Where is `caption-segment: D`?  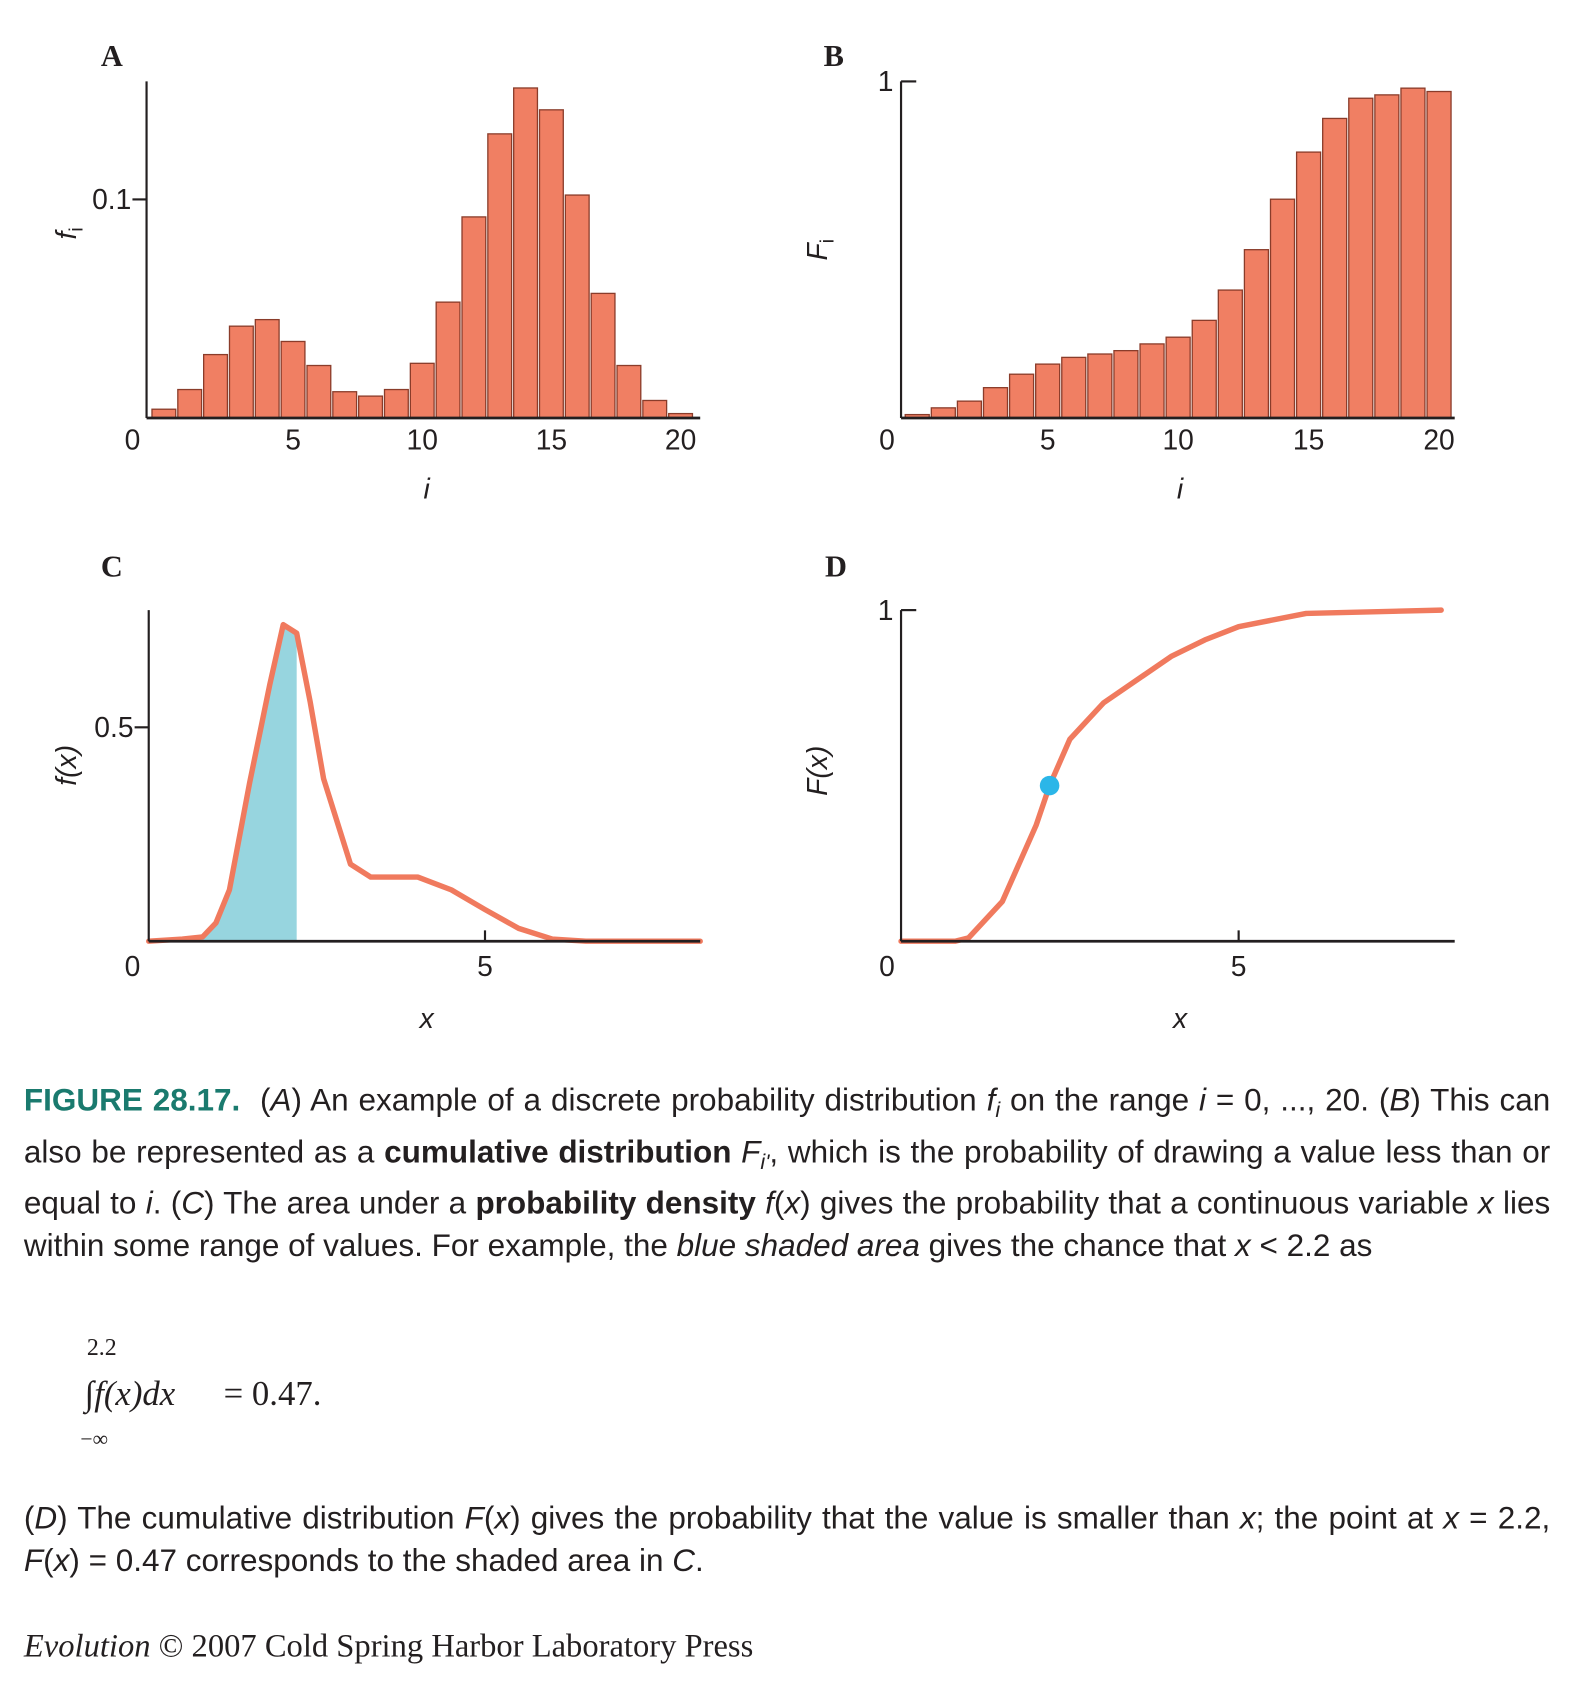
caption-segment: D is located at coordinates (46, 1519).